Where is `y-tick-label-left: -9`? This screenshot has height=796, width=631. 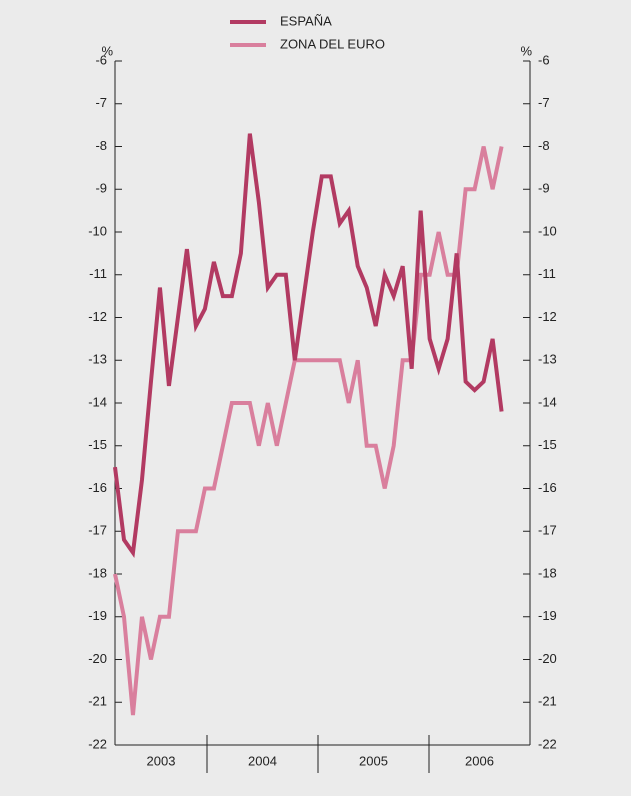
y-tick-label-left: -9 is located at coordinates (101, 188).